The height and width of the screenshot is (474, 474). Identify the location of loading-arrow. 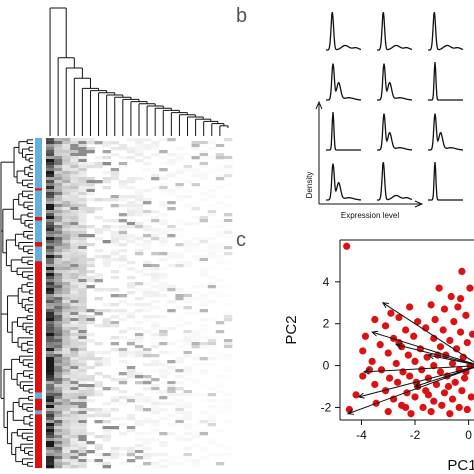
(416, 382).